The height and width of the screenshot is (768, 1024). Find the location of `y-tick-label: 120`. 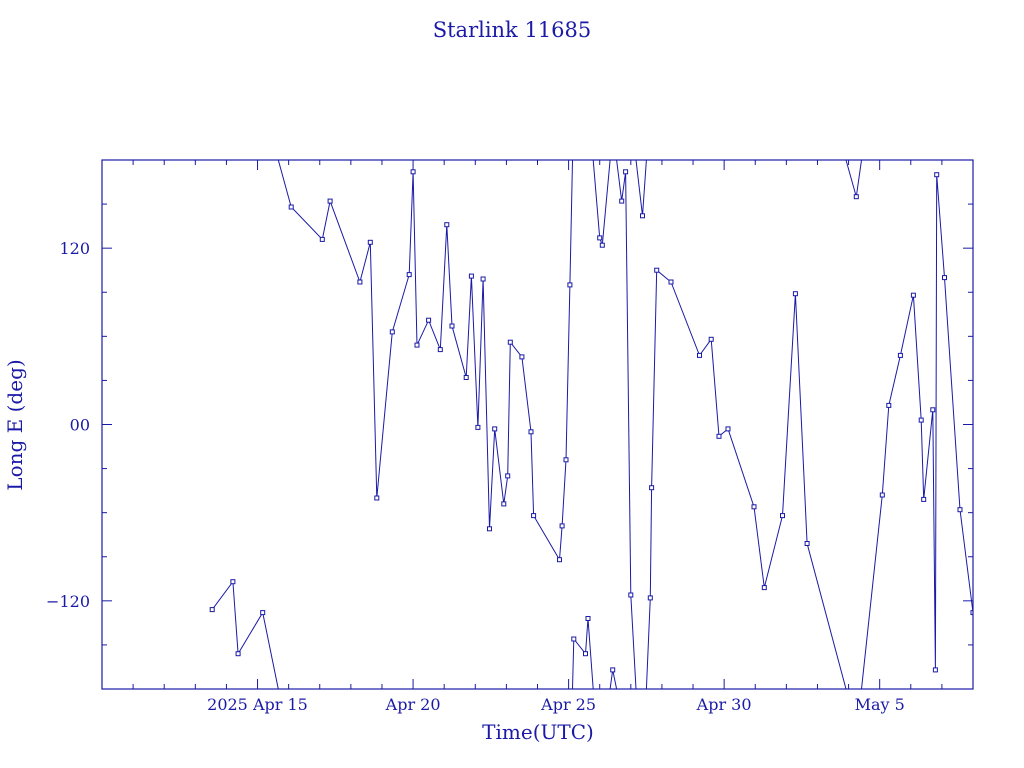

y-tick-label: 120 is located at coordinates (74, 248).